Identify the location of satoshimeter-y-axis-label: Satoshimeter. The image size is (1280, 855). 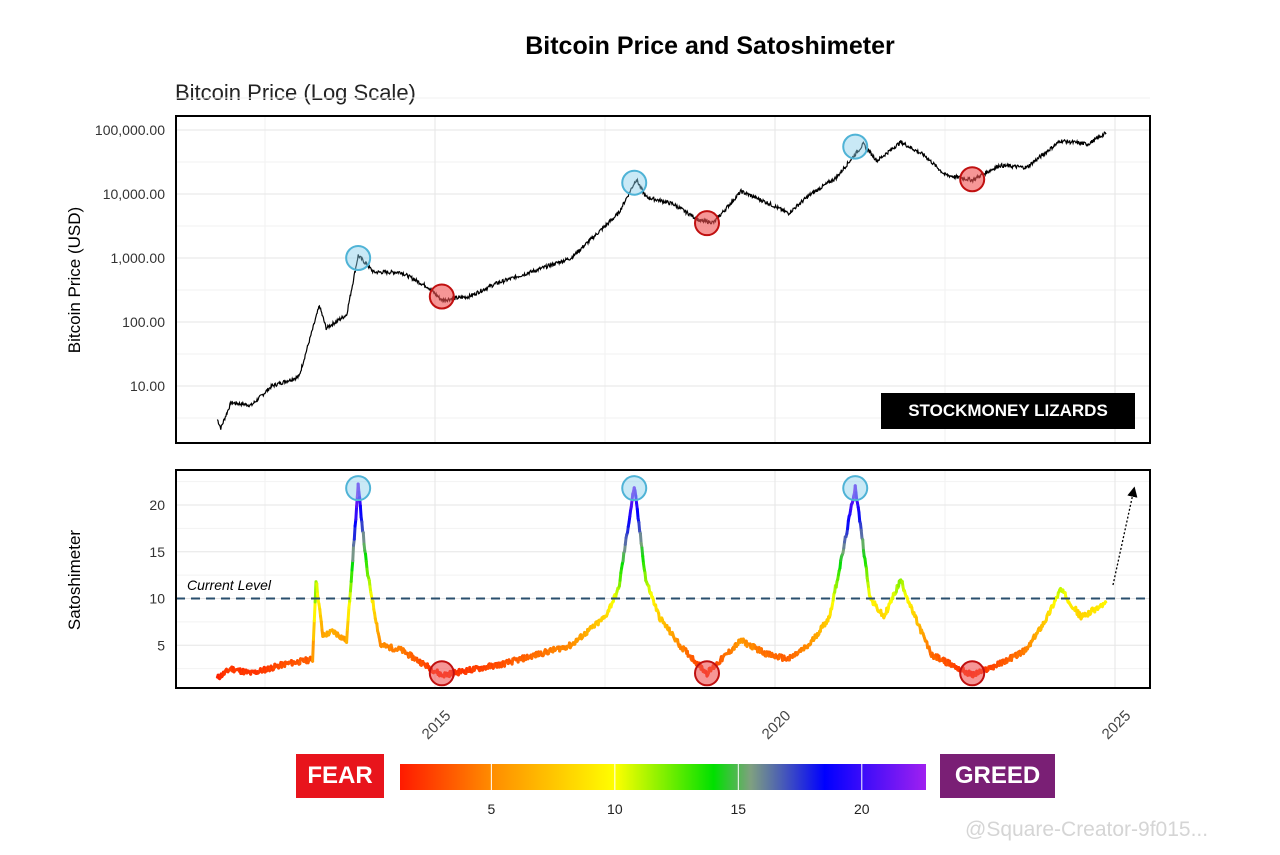
(74, 580).